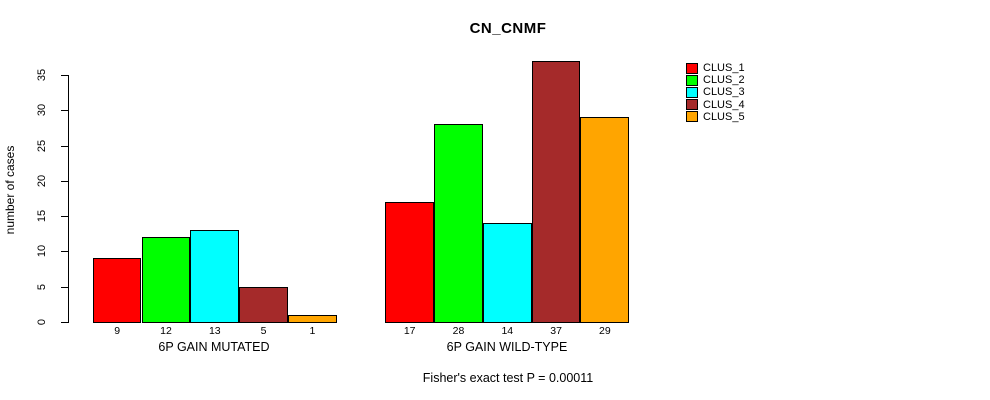 This screenshot has height=400, width=990. Describe the element at coordinates (117, 331) in the screenshot. I see `bar-value-label: 9` at that location.